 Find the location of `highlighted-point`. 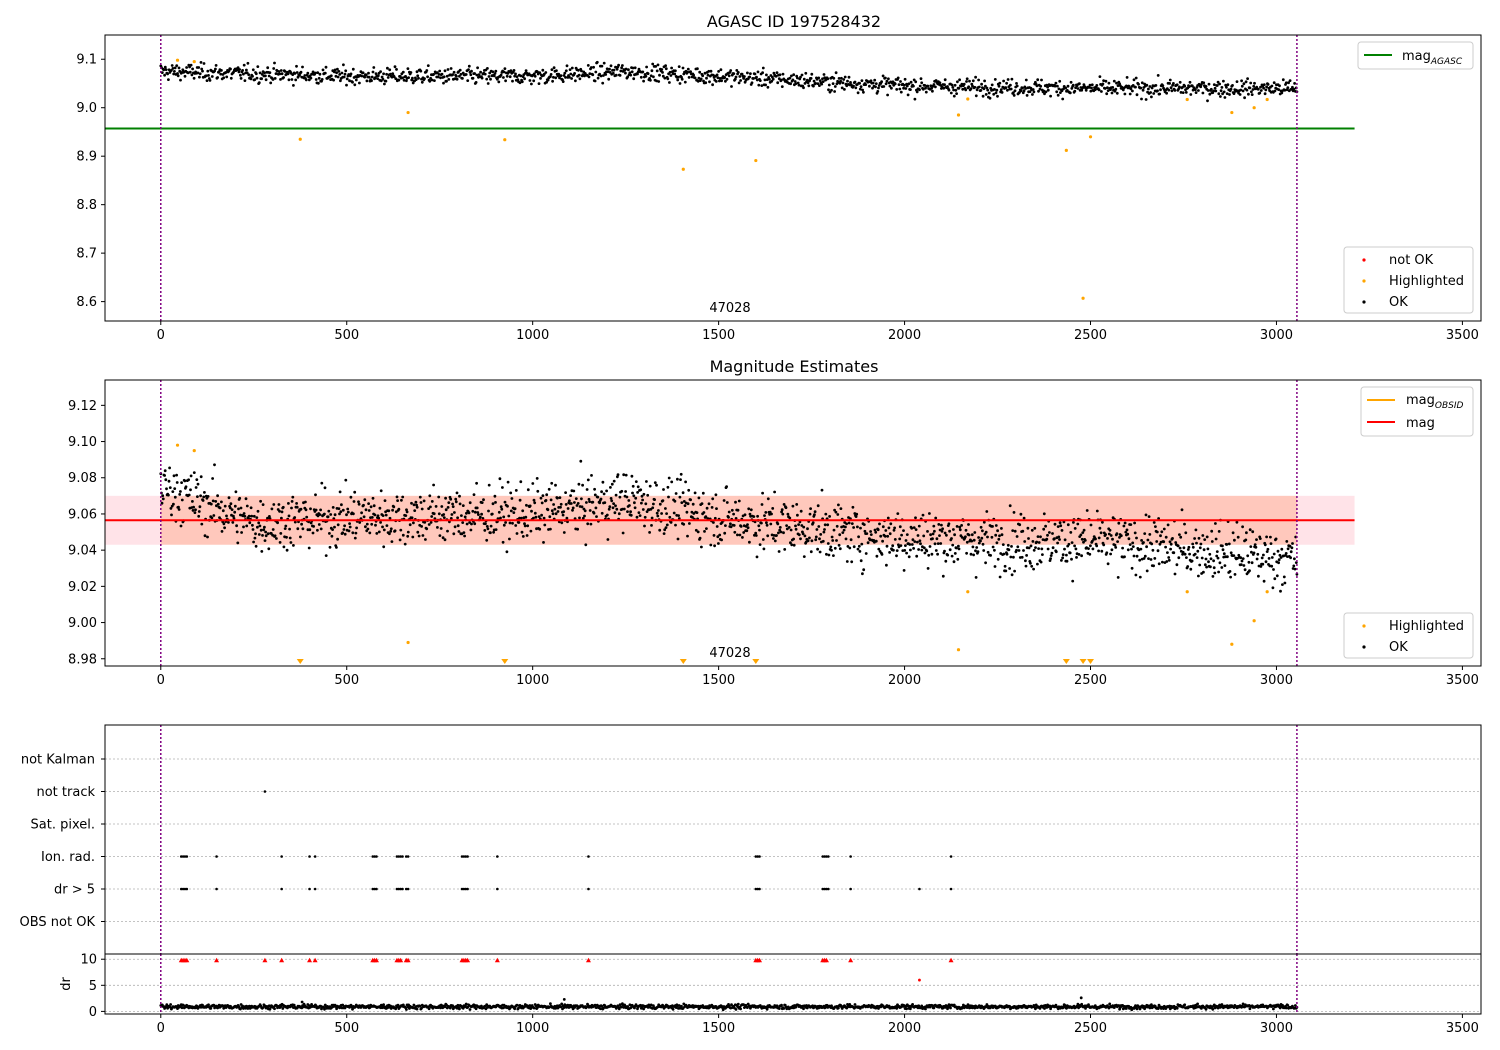

highlighted-point is located at coordinates (683, 169).